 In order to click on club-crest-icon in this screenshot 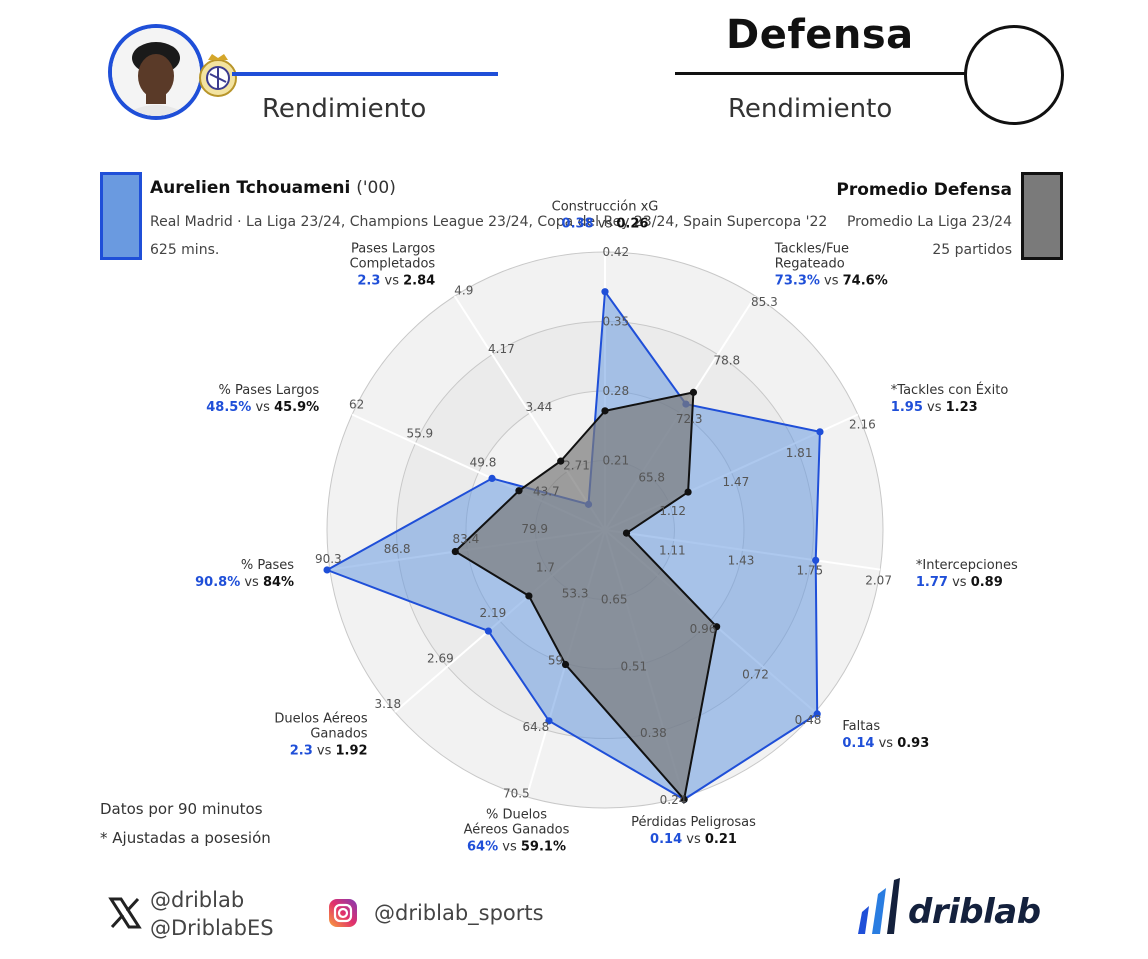, I will do `click(218, 75)`.